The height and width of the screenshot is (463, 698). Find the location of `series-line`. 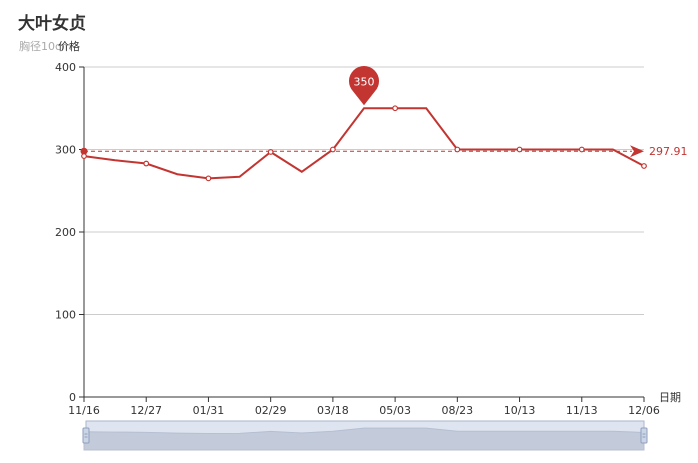

series-line is located at coordinates (364, 143).